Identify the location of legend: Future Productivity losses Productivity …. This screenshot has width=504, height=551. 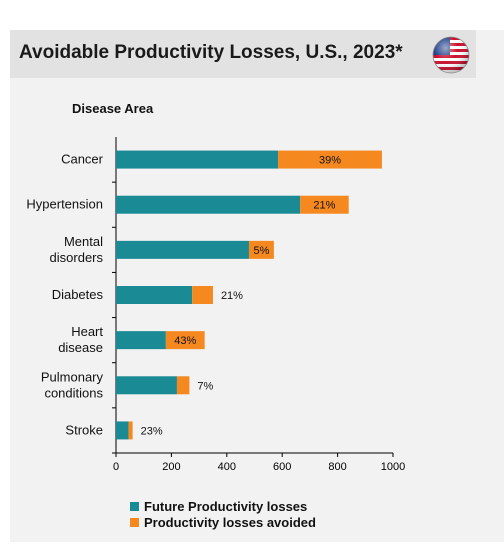
(223, 514).